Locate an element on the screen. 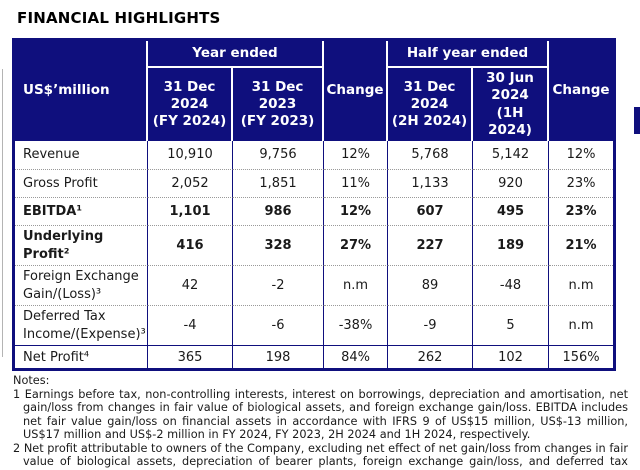 The width and height of the screenshot is (640, 470). cell-value: 189 is located at coordinates (511, 245).